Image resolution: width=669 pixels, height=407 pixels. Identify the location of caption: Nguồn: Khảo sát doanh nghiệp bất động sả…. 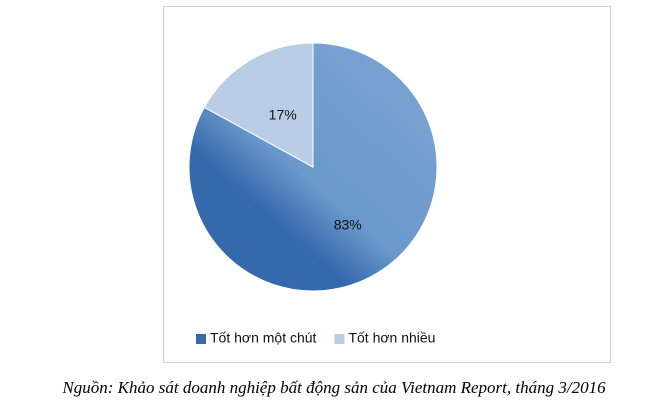
(333, 387).